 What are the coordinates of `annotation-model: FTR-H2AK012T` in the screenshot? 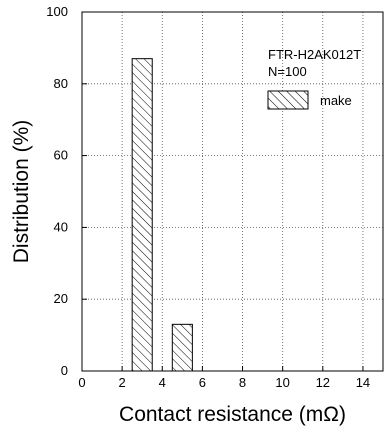 It's located at (314, 54).